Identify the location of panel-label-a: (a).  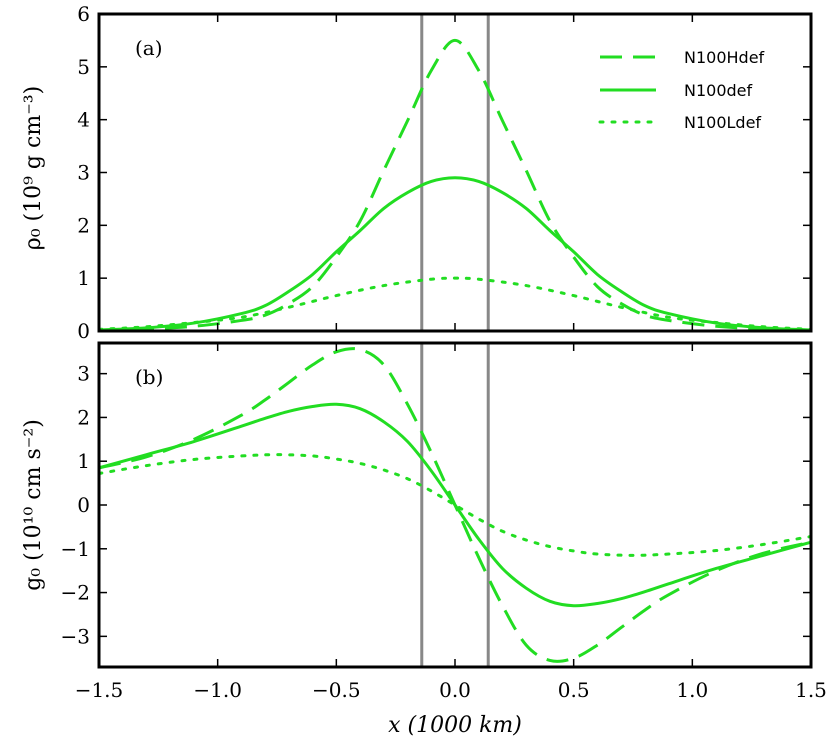
(149, 48).